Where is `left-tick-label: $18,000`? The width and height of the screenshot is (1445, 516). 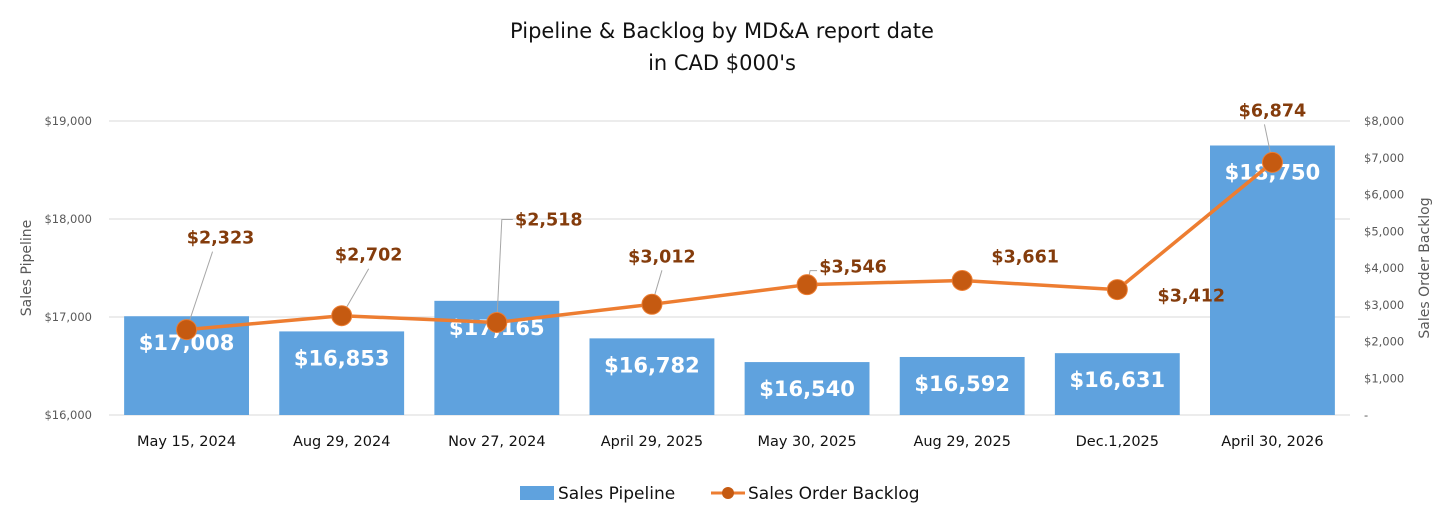 left-tick-label: $18,000 is located at coordinates (68, 219).